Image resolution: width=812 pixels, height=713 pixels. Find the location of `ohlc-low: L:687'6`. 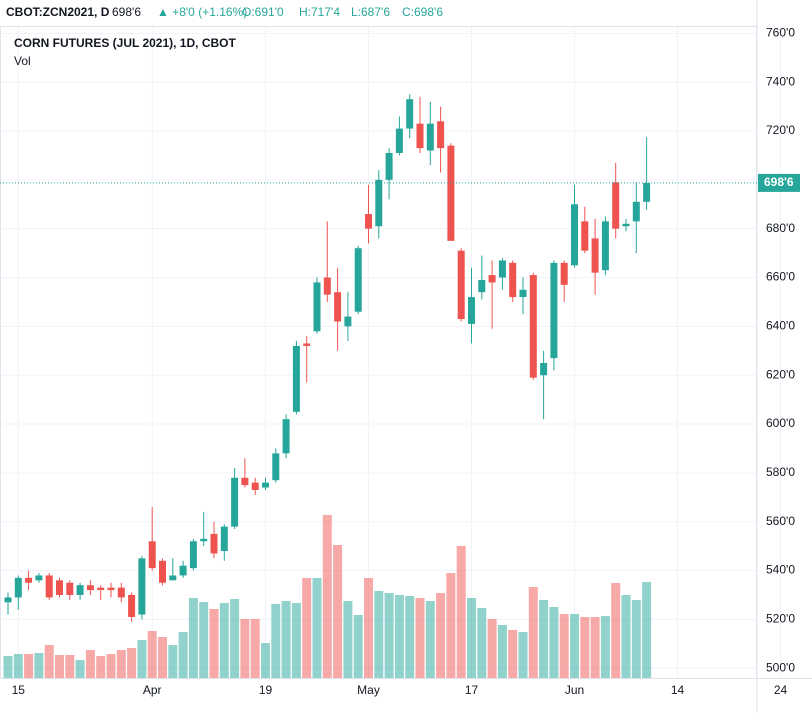

ohlc-low: L:687'6 is located at coordinates (370, 12).